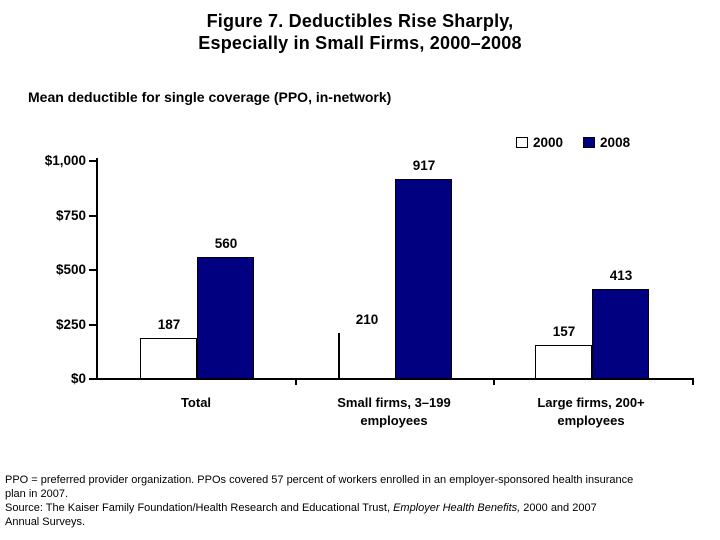  Describe the element at coordinates (424, 165) in the screenshot. I see `bar-value-label-2008-small-firms: 917` at that location.